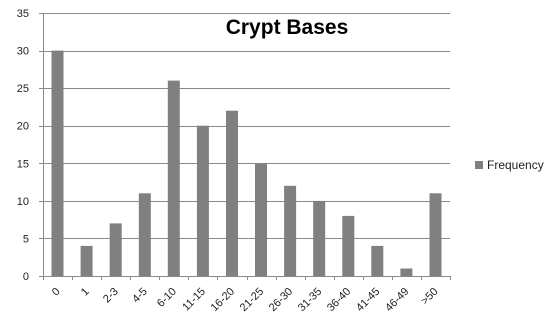 This screenshot has width=557, height=324. I want to click on x-tick-label: 26-30, so click(281, 300).